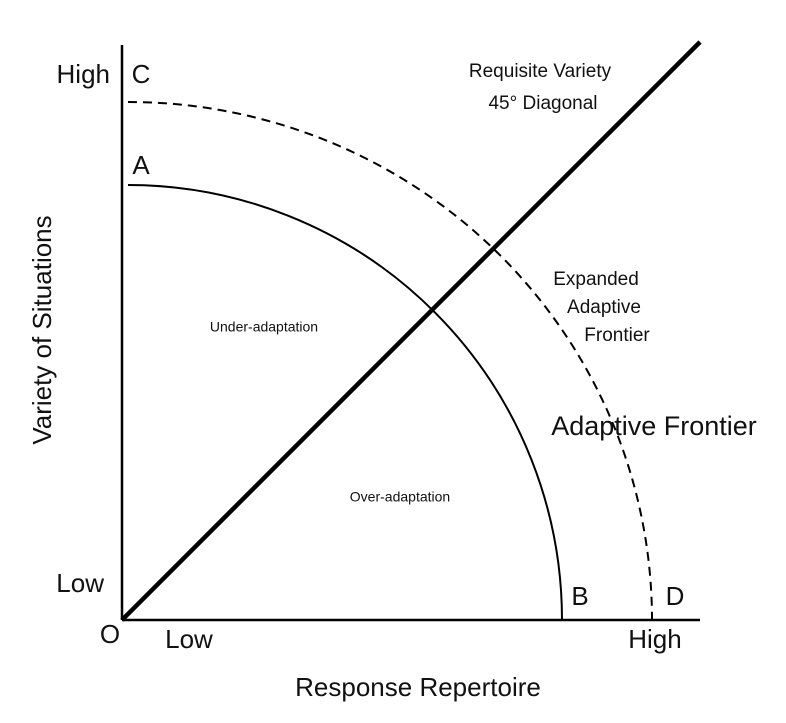 Image resolution: width=786 pixels, height=723 pixels. Describe the element at coordinates (418, 687) in the screenshot. I see `x-axis-title: Response Repertoire` at that location.